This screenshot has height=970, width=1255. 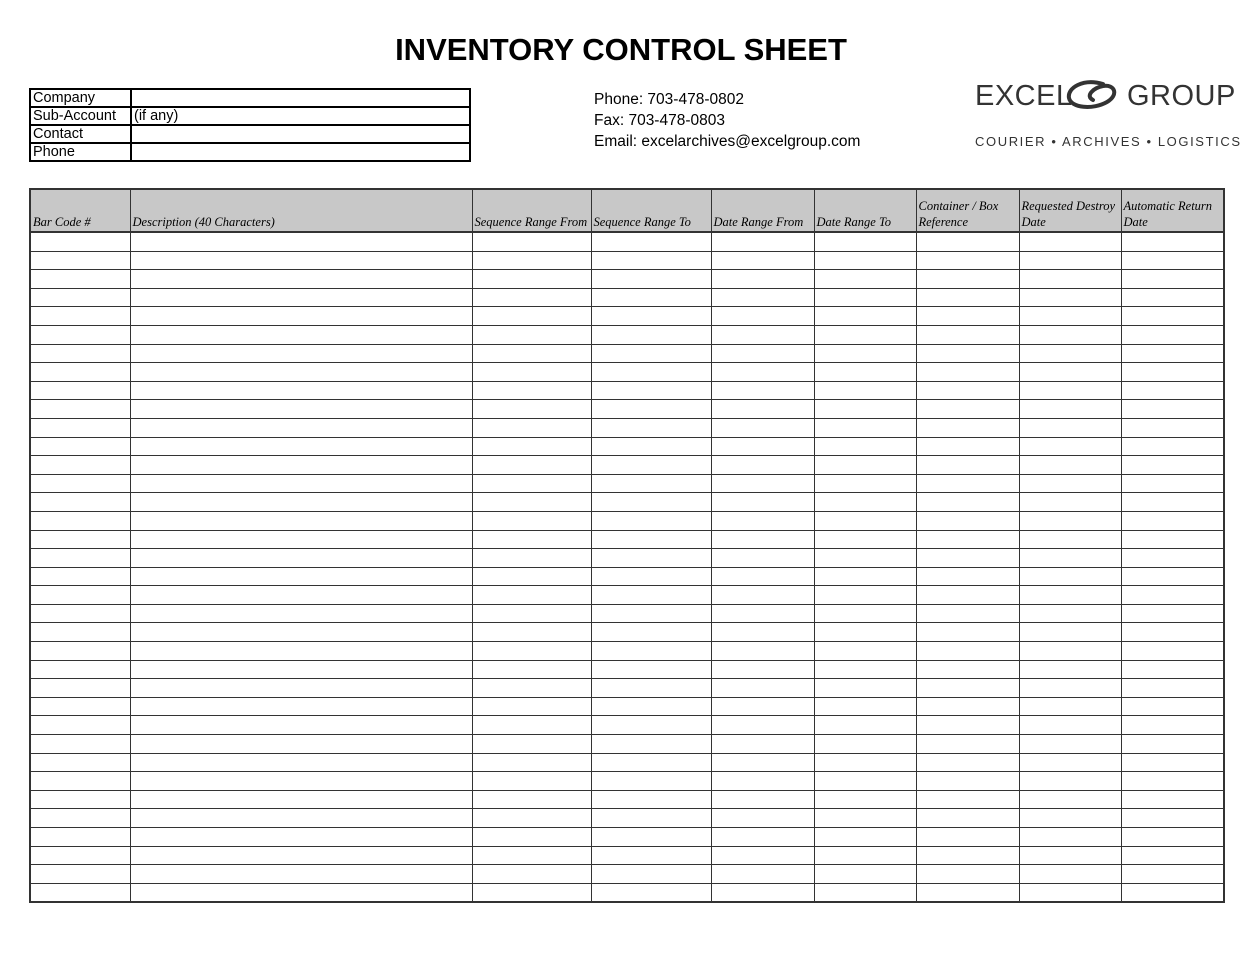 I want to click on column-header: Description (40 Characters), so click(x=301, y=210).